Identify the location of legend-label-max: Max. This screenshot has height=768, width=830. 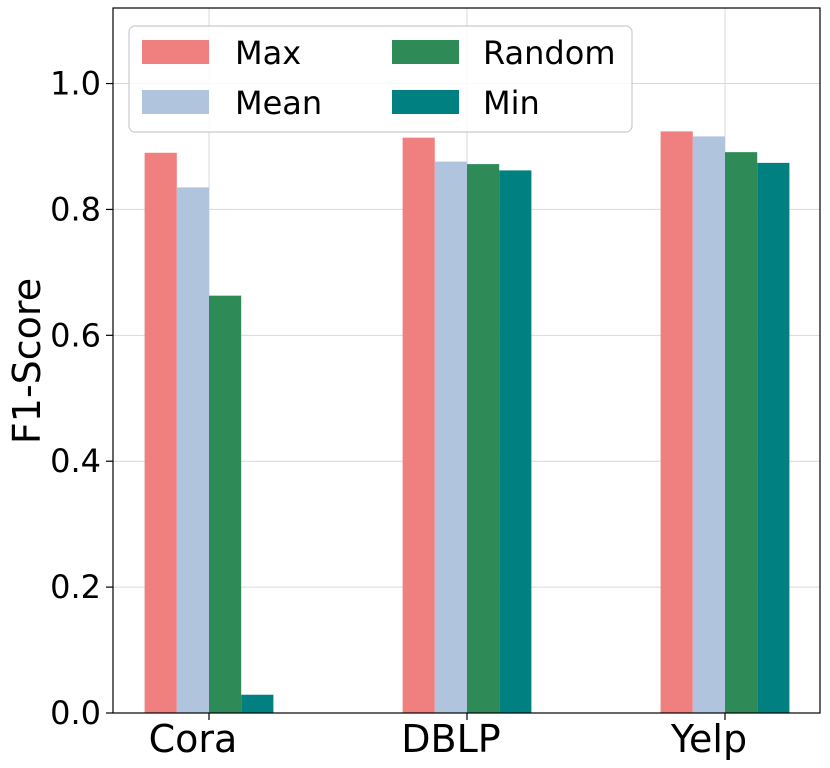
(268, 53).